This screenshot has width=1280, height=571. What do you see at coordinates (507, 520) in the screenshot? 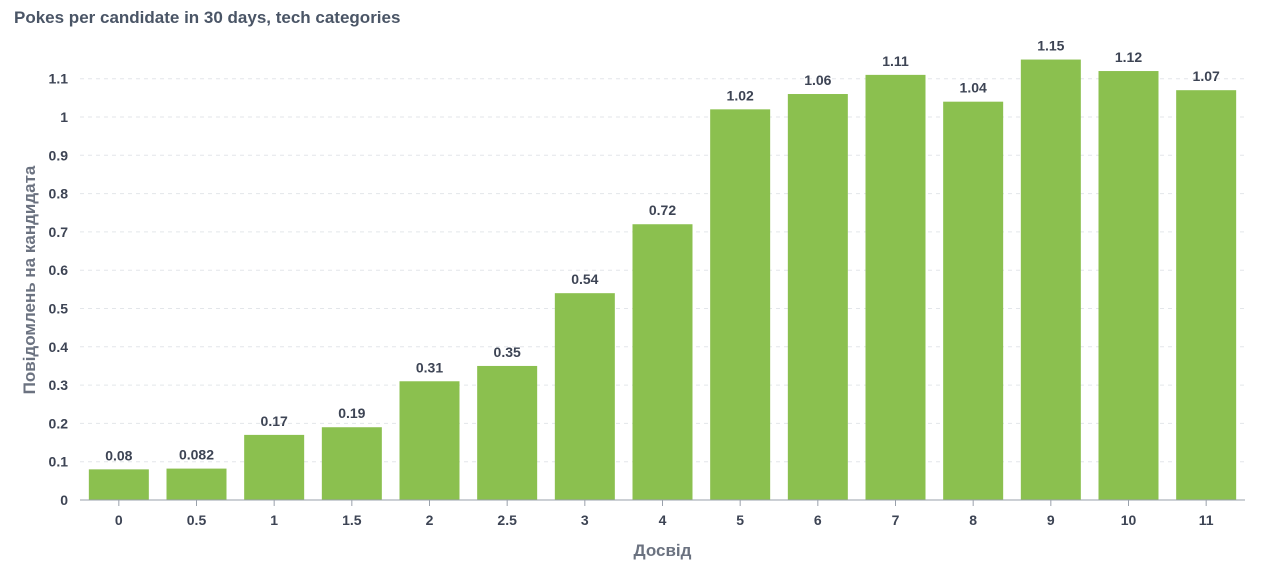
I see `x-tick-label: 2.5` at bounding box center [507, 520].